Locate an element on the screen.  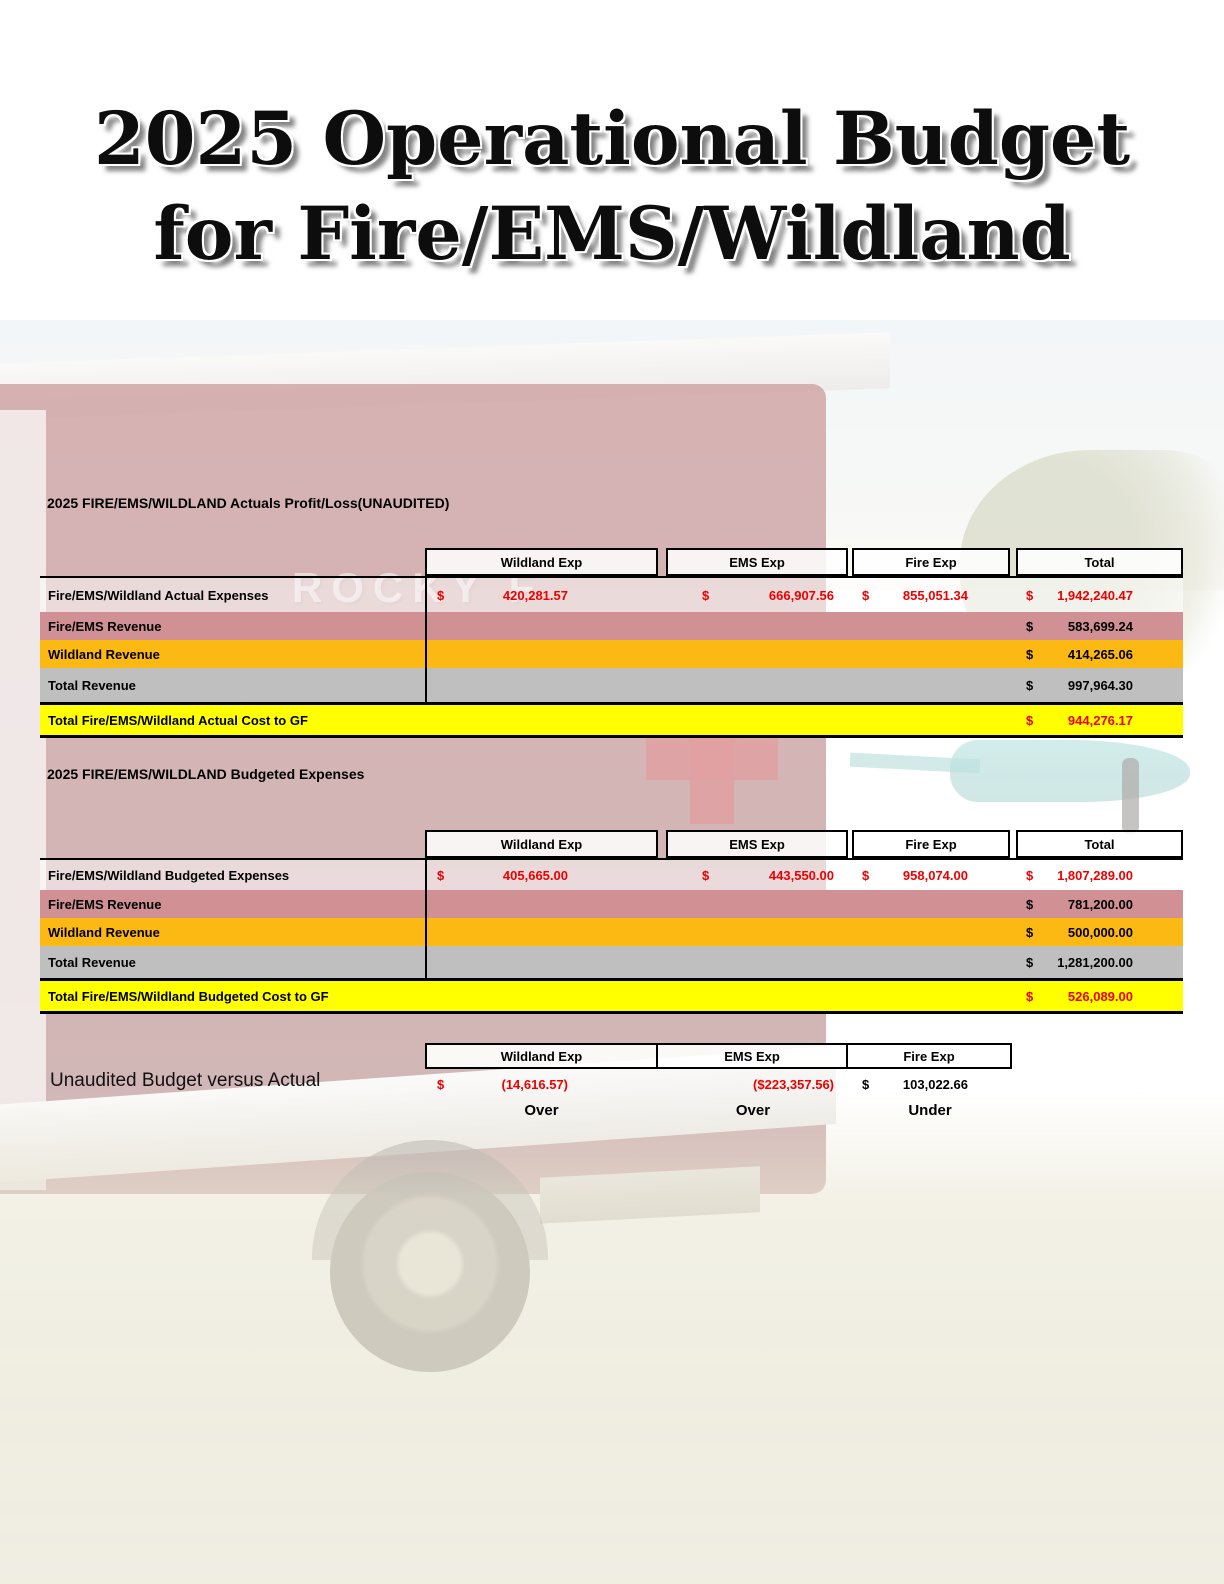
variance-values-row: $ (14,616.57) ($223,357.56) $ 103,022.66 is located at coordinates (611, 1084).